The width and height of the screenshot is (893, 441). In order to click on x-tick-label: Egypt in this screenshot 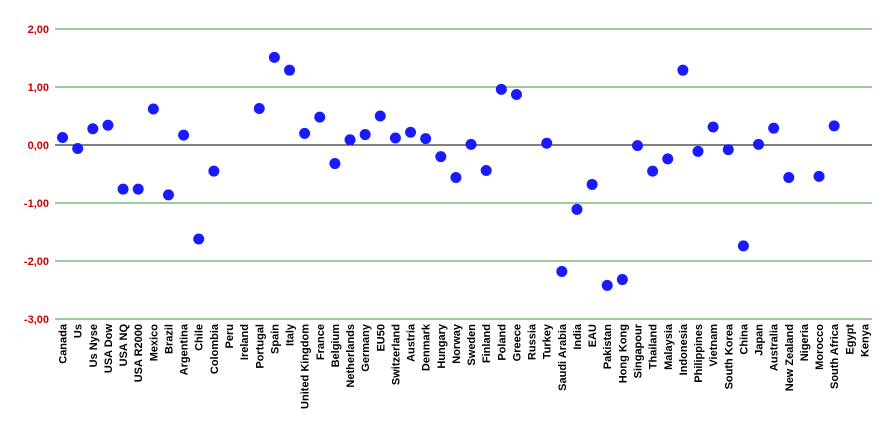, I will do `click(850, 339)`.